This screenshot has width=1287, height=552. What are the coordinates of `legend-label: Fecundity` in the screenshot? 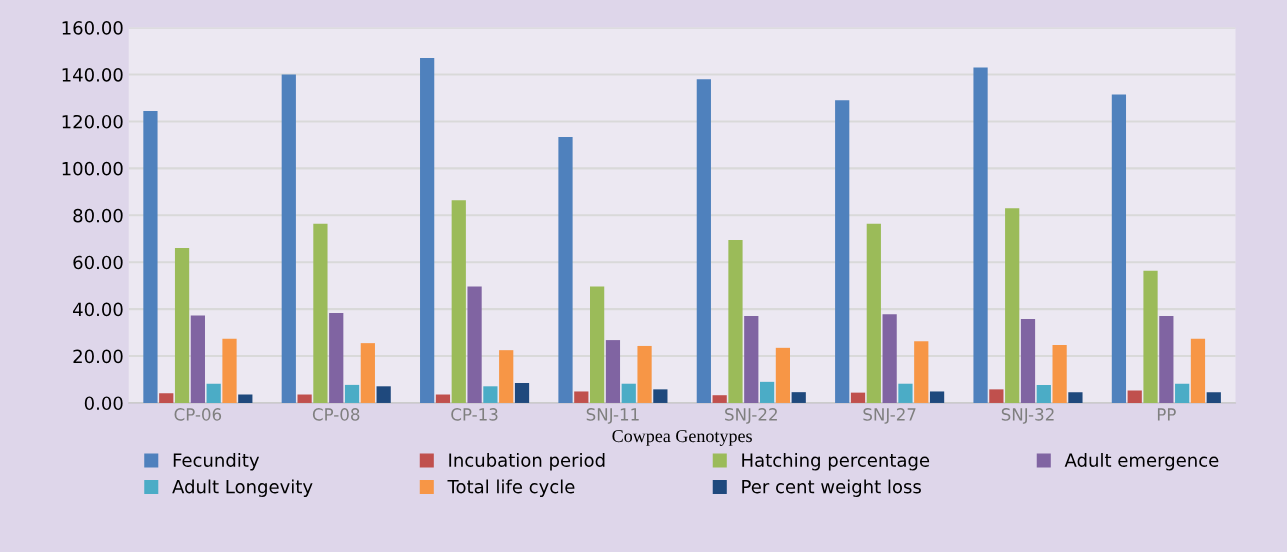 It's located at (216, 461).